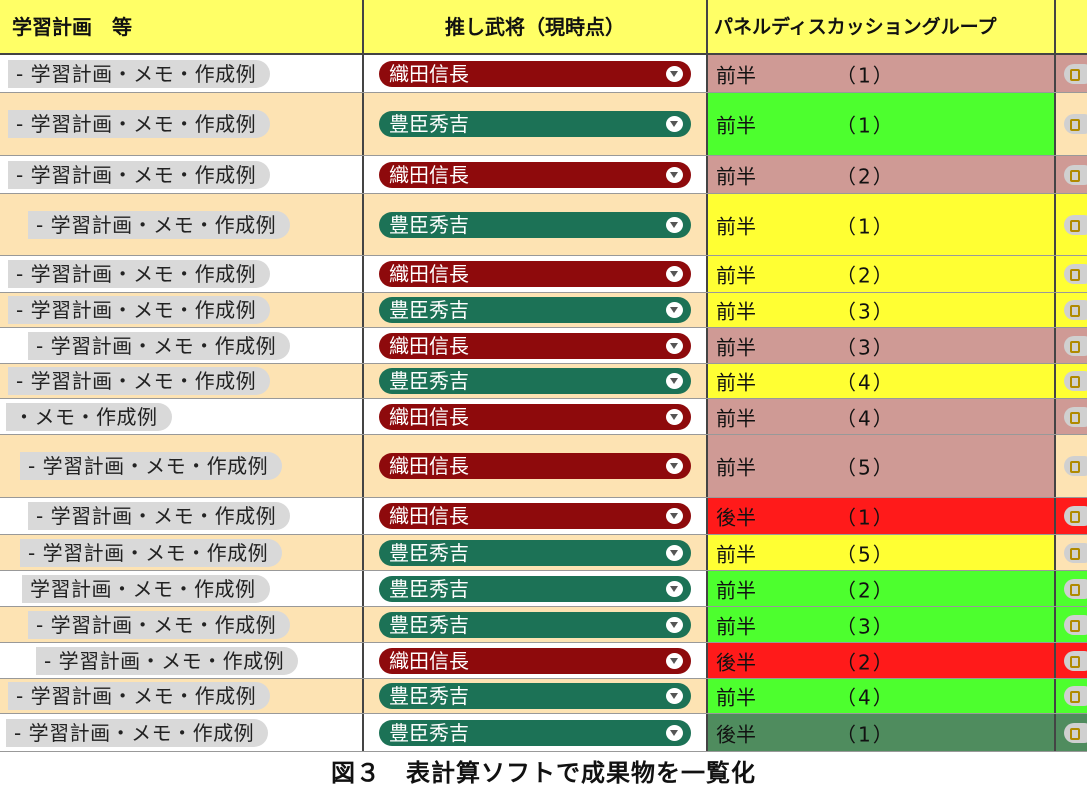 The image size is (1087, 795). I want to click on table-row: - 学習計画・メモ・作成例 織田信長 前半 （2）, so click(543, 274).